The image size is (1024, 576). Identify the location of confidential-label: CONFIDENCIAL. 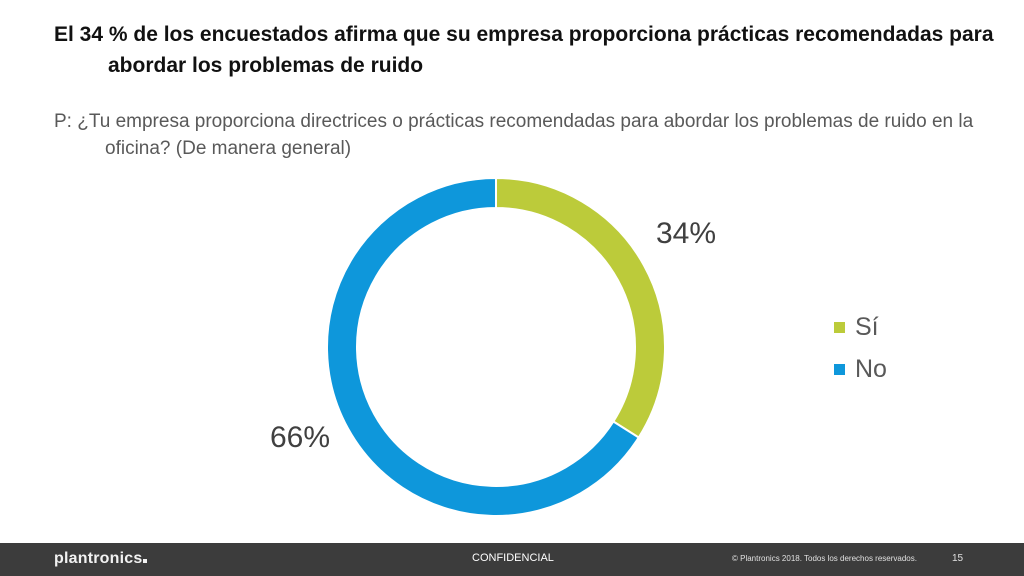
(513, 558).